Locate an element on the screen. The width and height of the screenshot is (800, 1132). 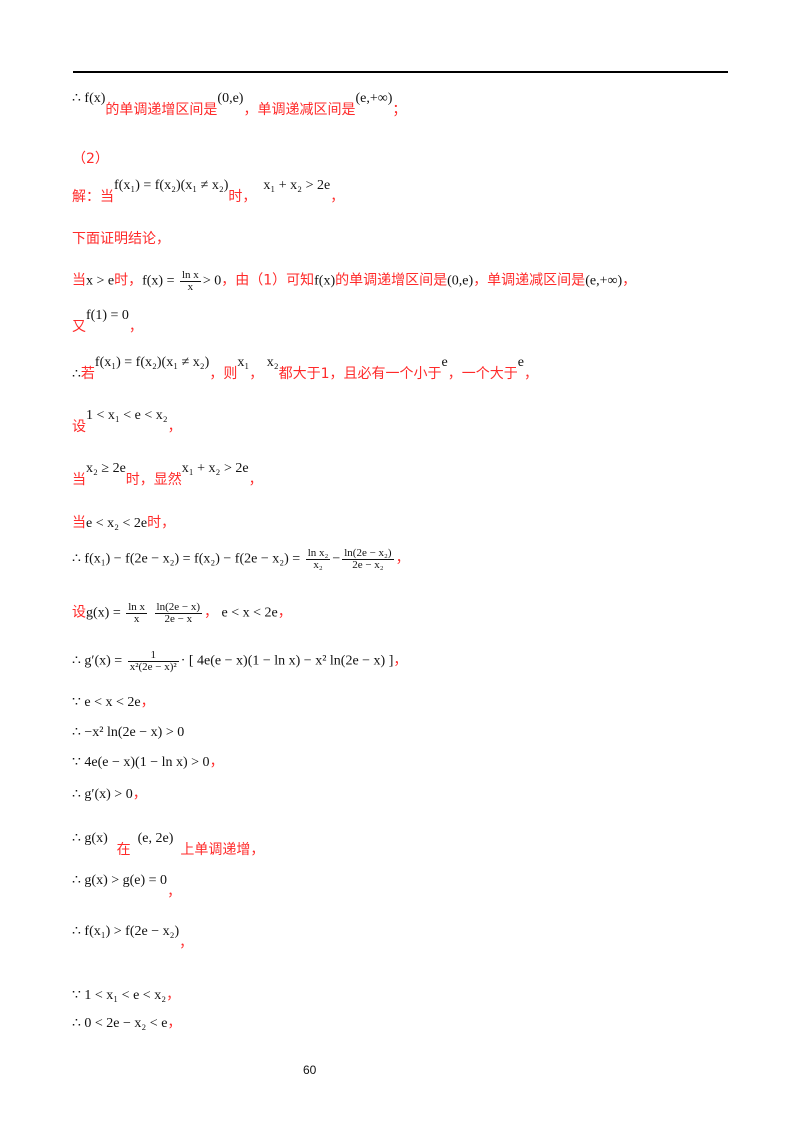
text-run: 上单调递增， is located at coordinates (222, 850).